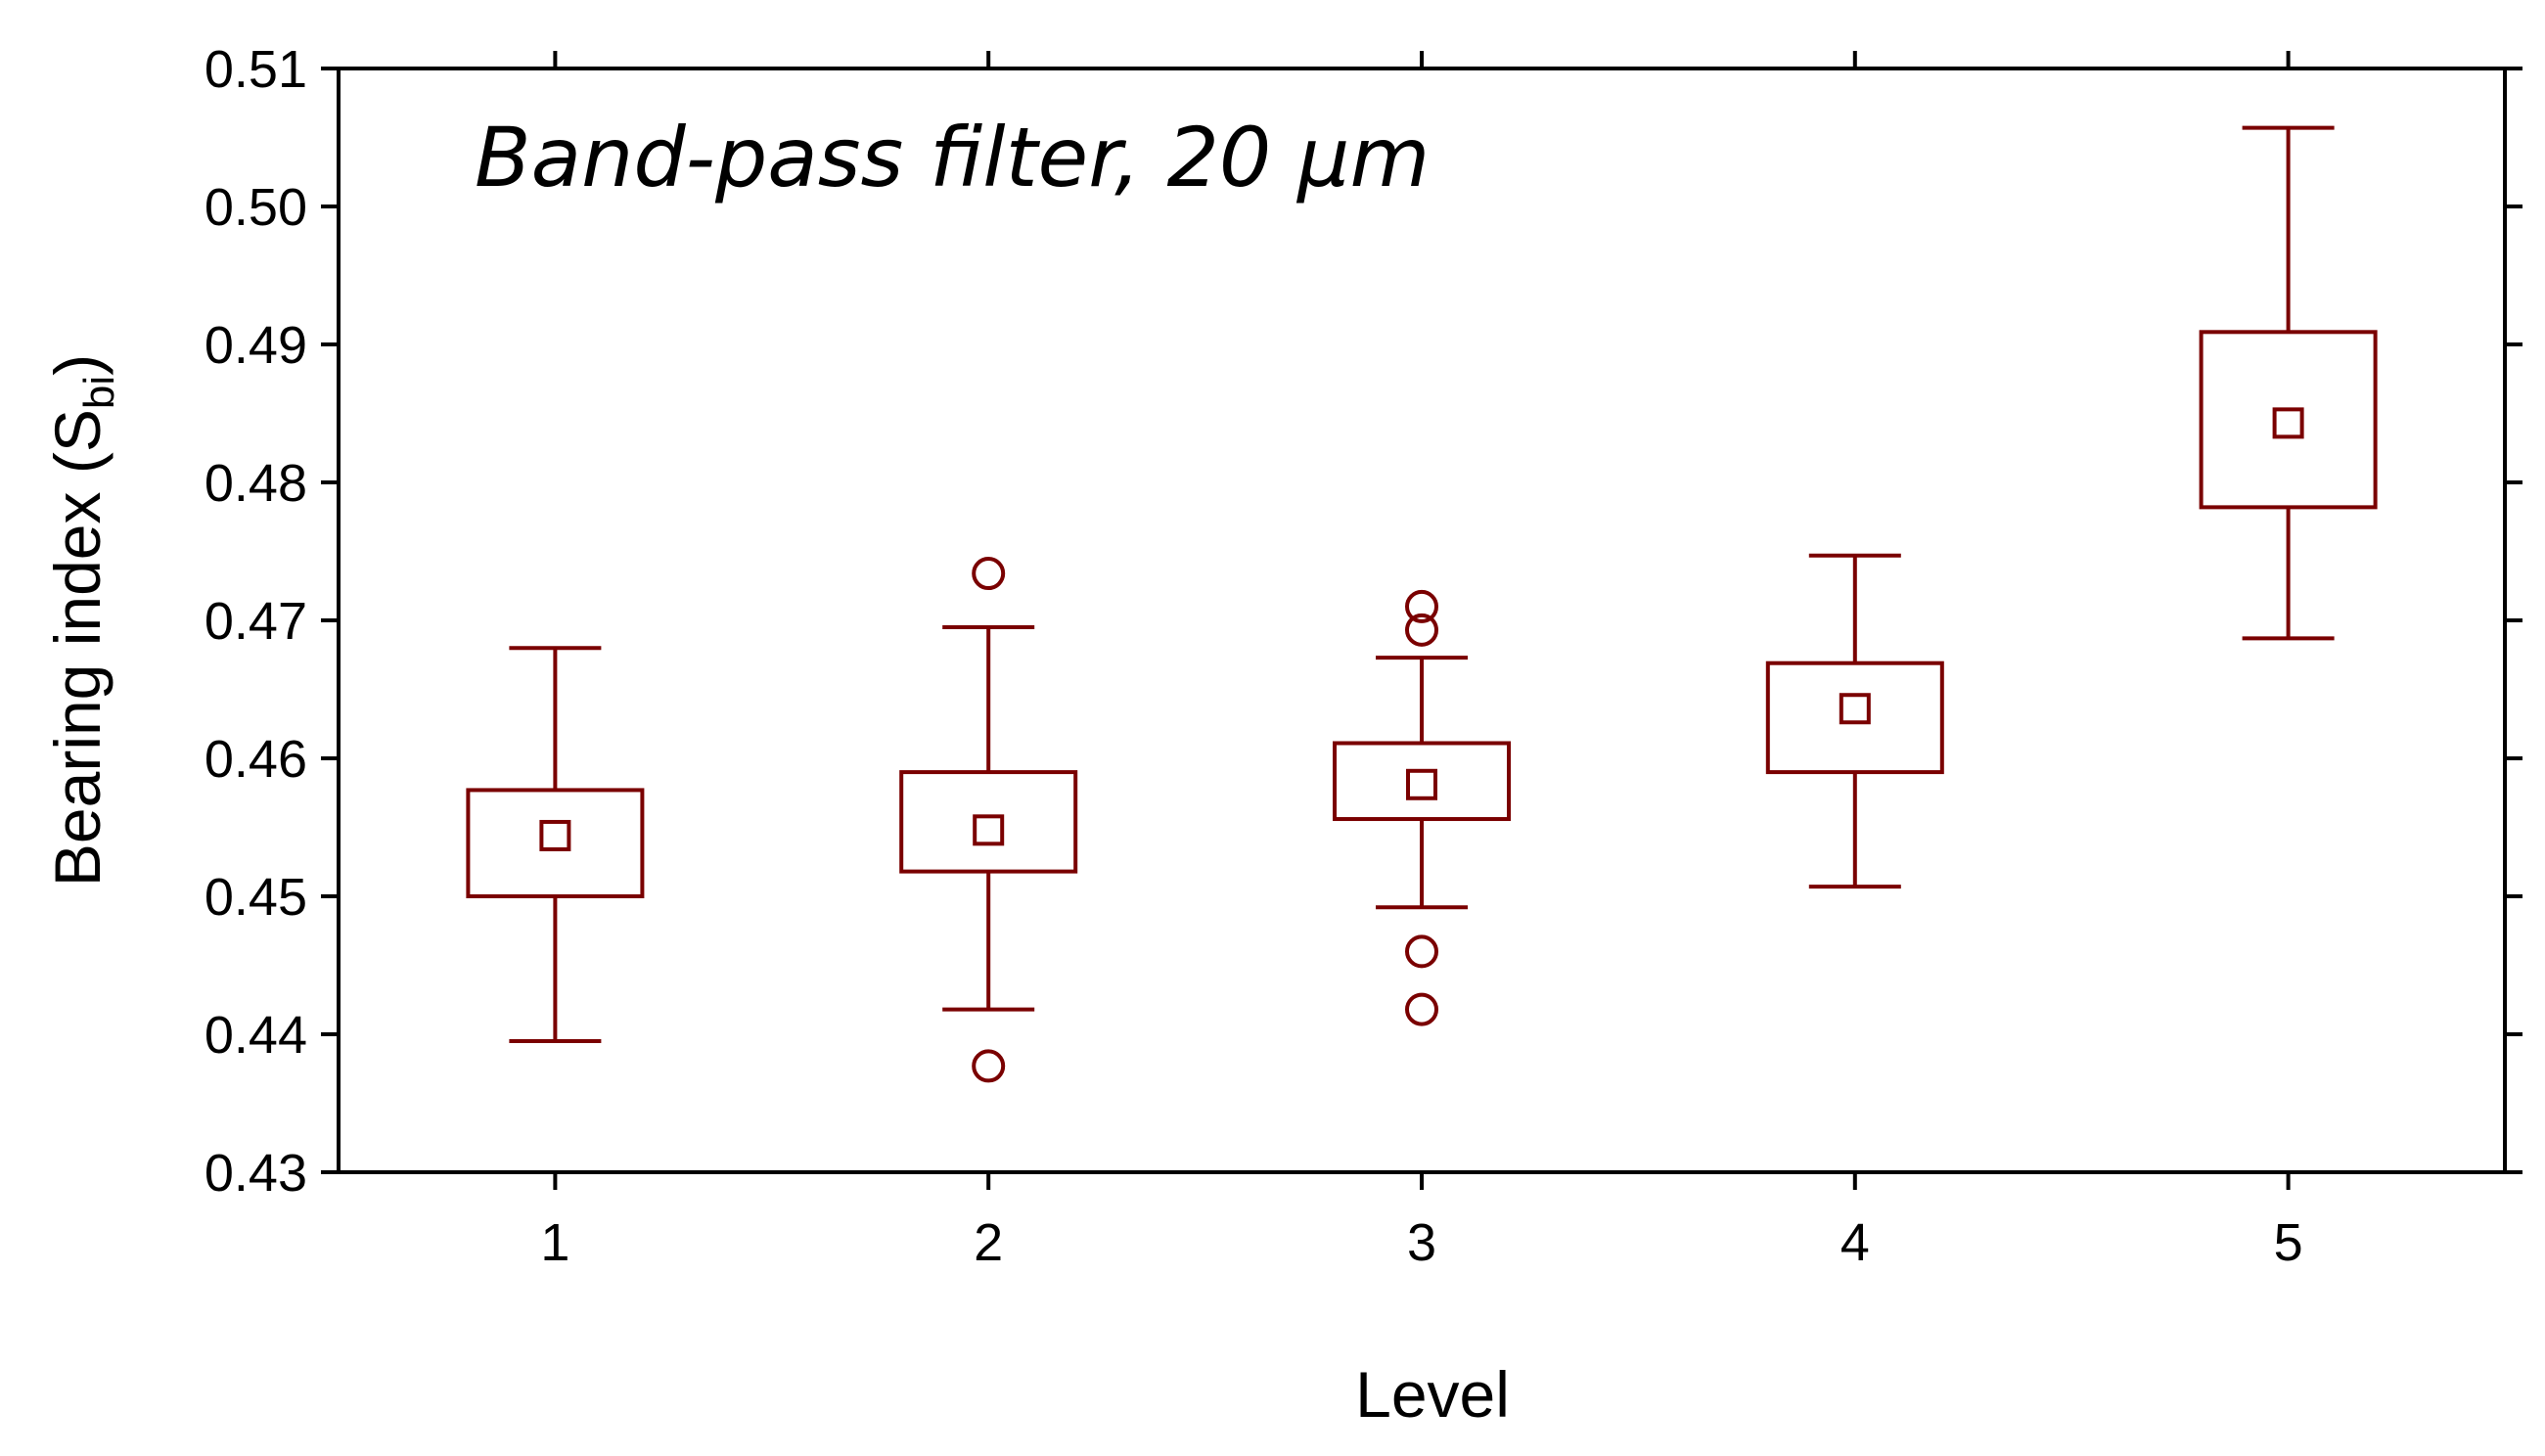 The width and height of the screenshot is (2545, 1456). Describe the element at coordinates (256, 345) in the screenshot. I see `y-tick-label: 0.49` at that location.